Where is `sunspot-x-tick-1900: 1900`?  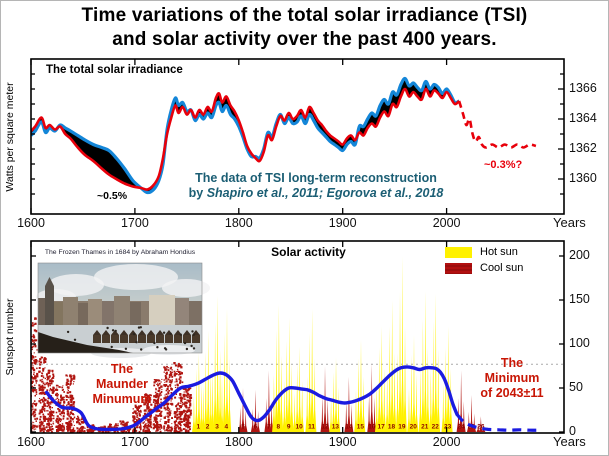
sunspot-x-tick-1900: 1900 is located at coordinates (342, 442).